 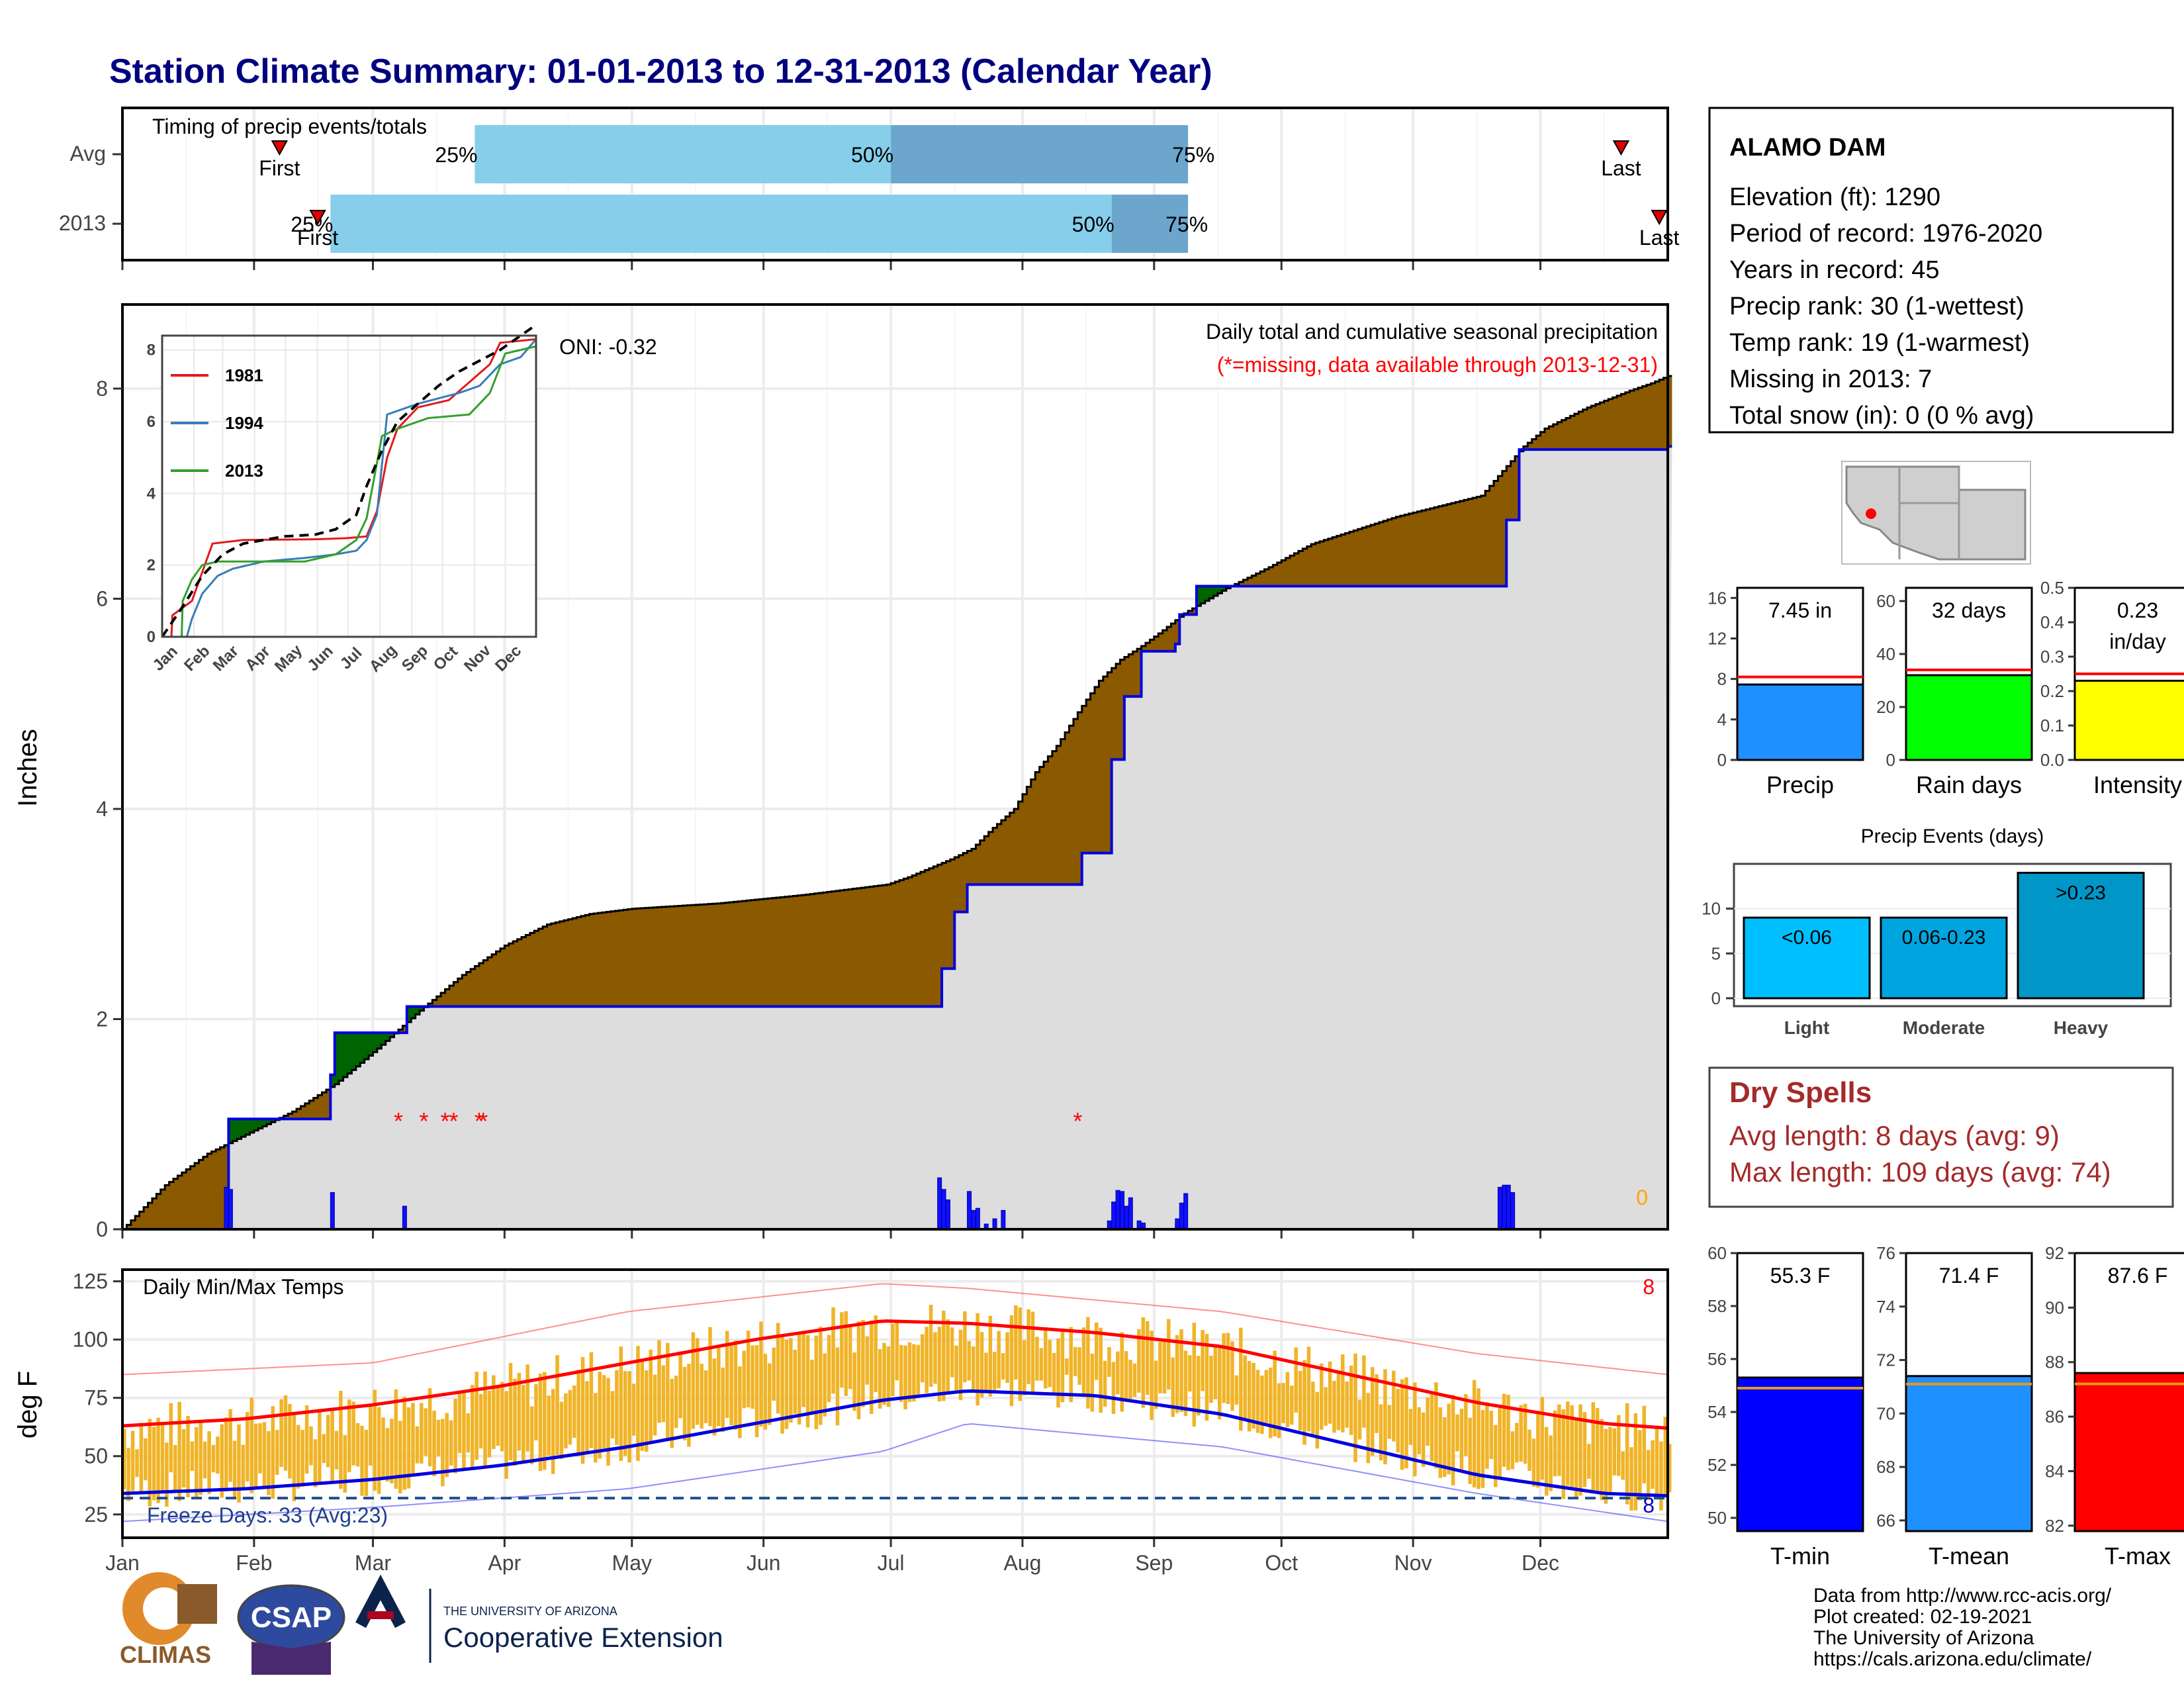 I want to click on mini-tick-label: 84, so click(x=2054, y=1471).